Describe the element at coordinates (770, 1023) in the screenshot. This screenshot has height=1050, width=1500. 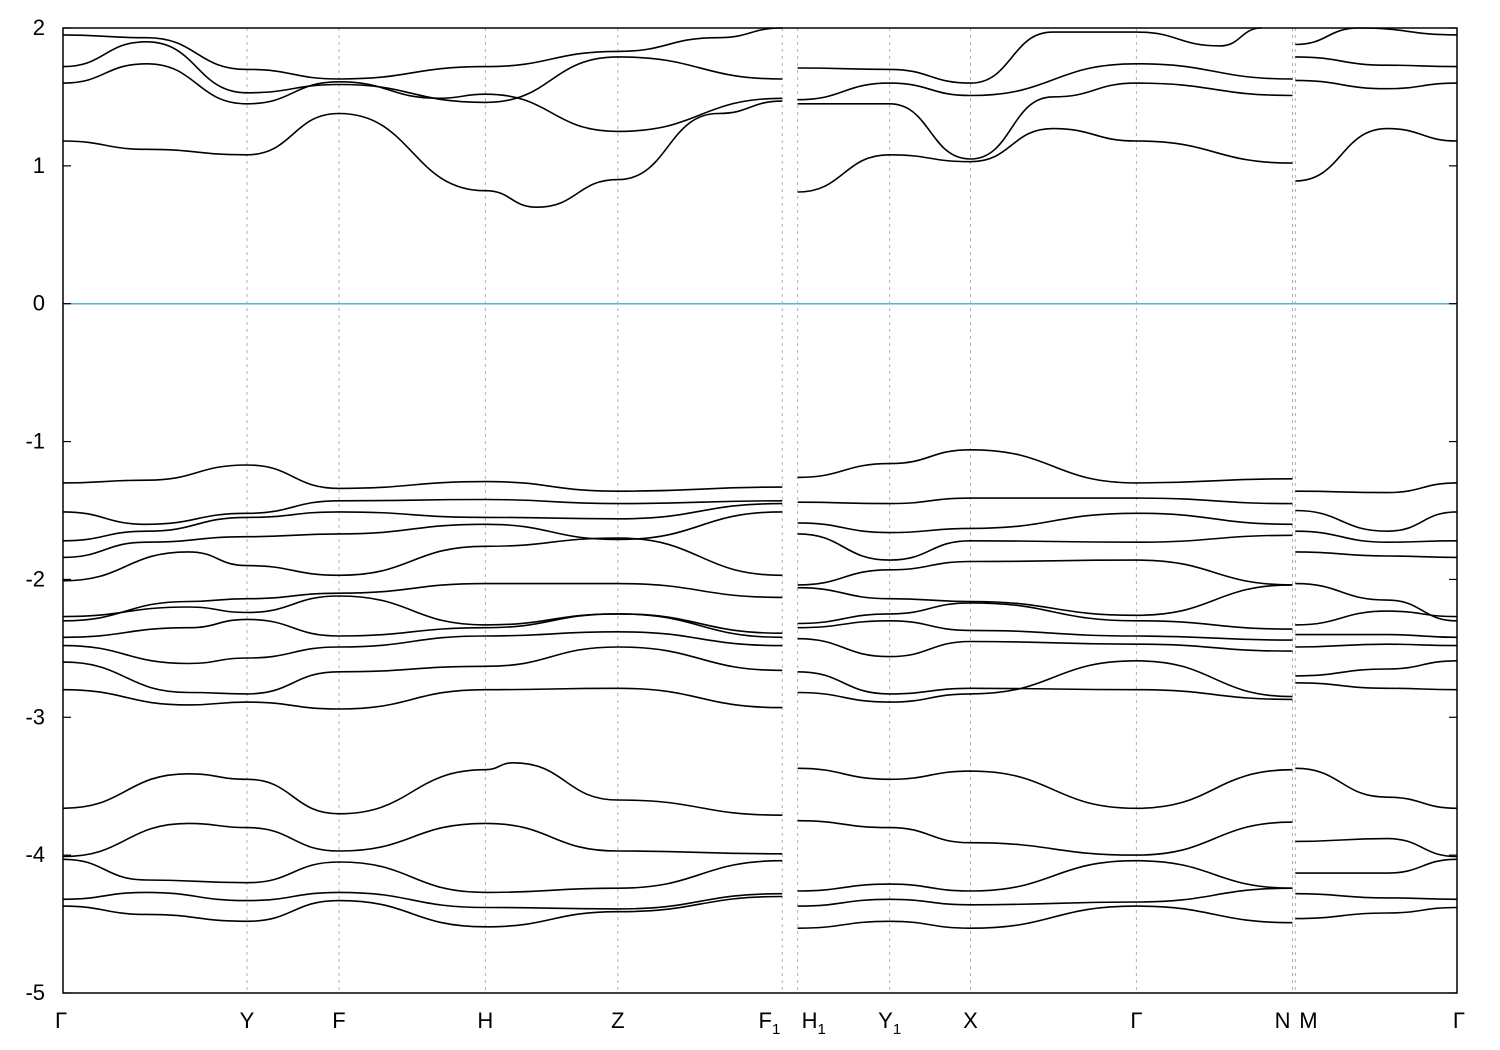
I see `kpoint-label: F1` at that location.